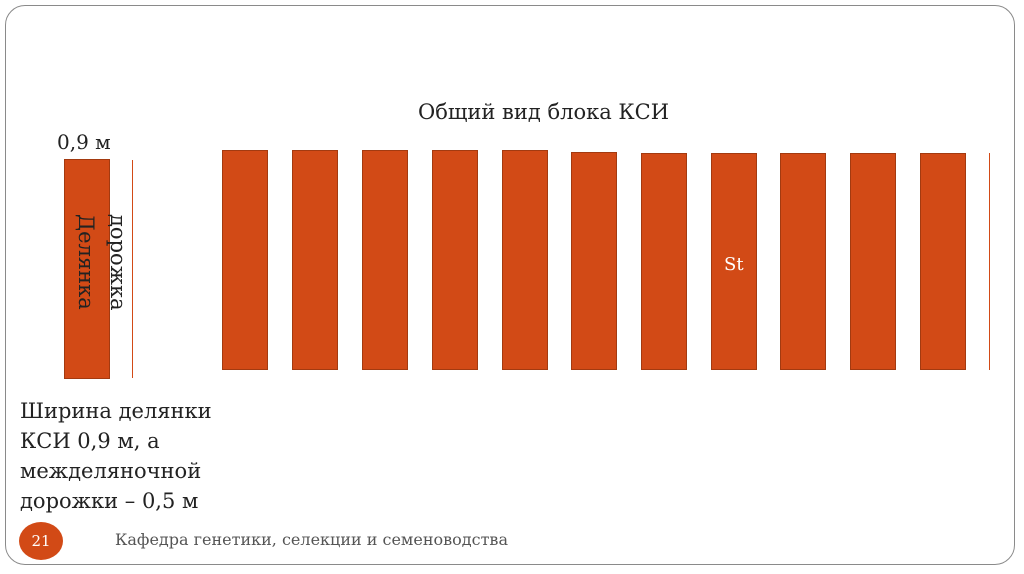 This screenshot has height=574, width=1024. What do you see at coordinates (90, 441) in the screenshot?
I see `description-line: КСИ 0,9 м, а` at bounding box center [90, 441].